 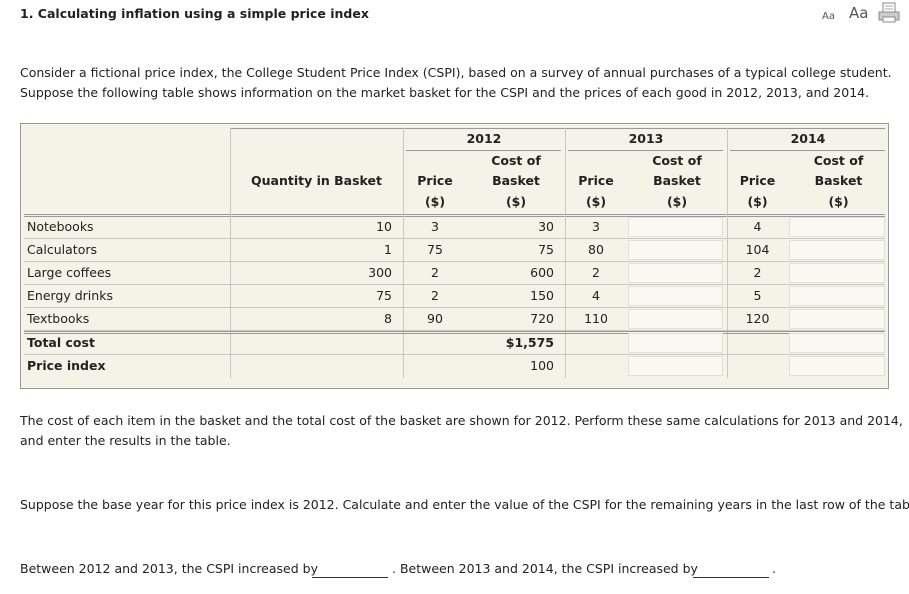 What do you see at coordinates (542, 272) in the screenshot?
I see `cost: 600` at bounding box center [542, 272].